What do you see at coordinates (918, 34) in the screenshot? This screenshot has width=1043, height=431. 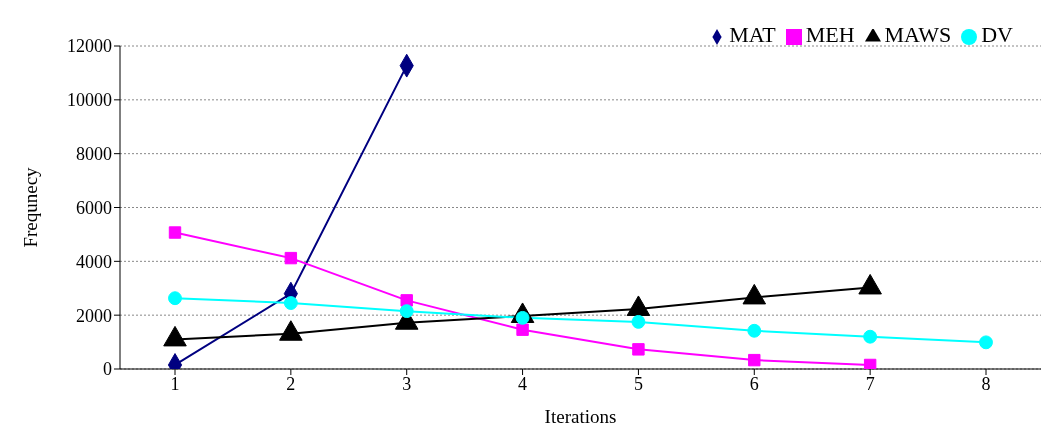 I see `legend-label: MAWS` at bounding box center [918, 34].